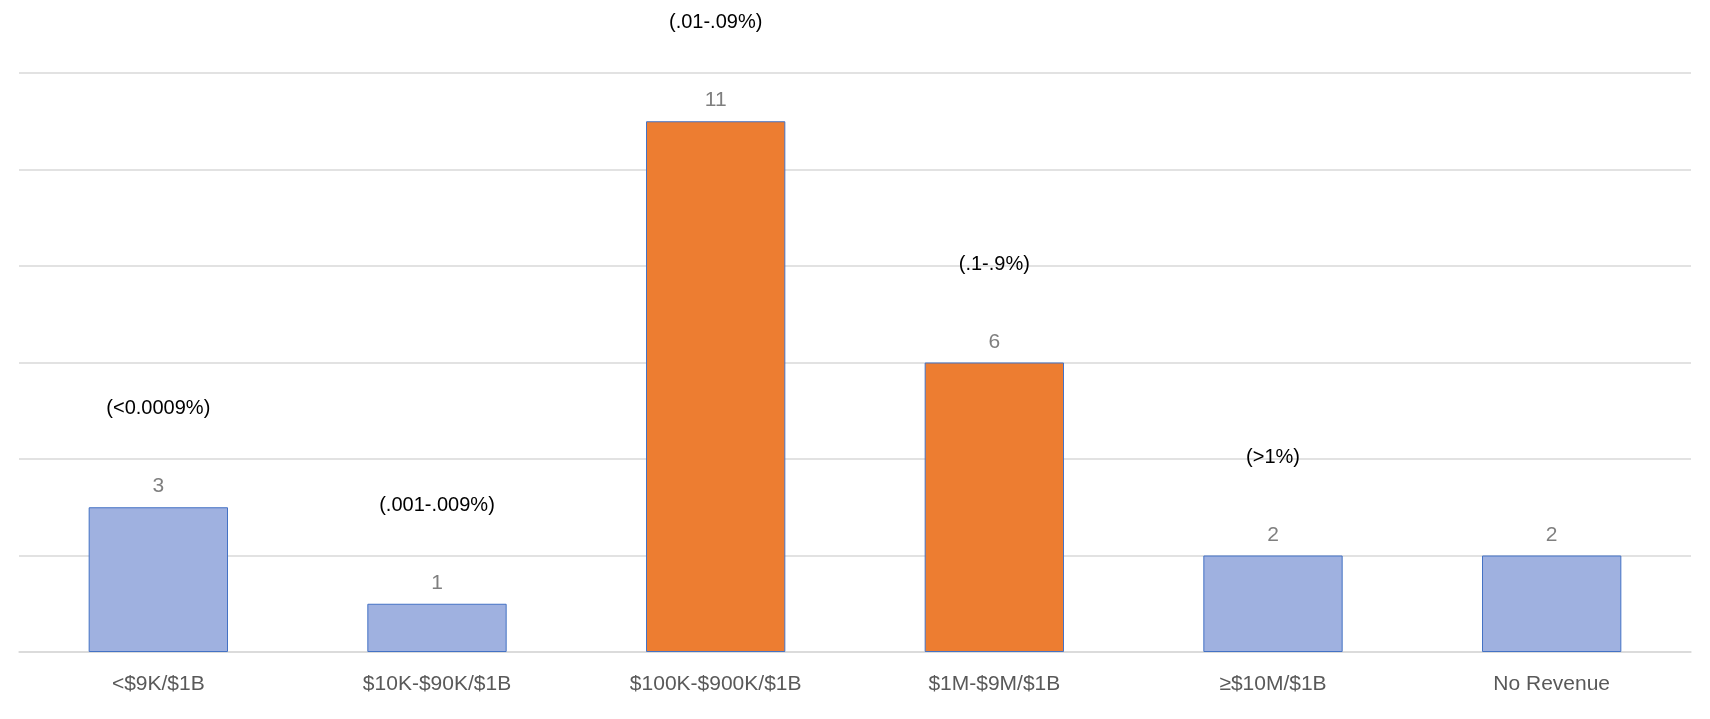 Image resolution: width=1710 pixels, height=719 pixels. Describe the element at coordinates (437, 581) in the screenshot. I see `data-label: 1` at that location.